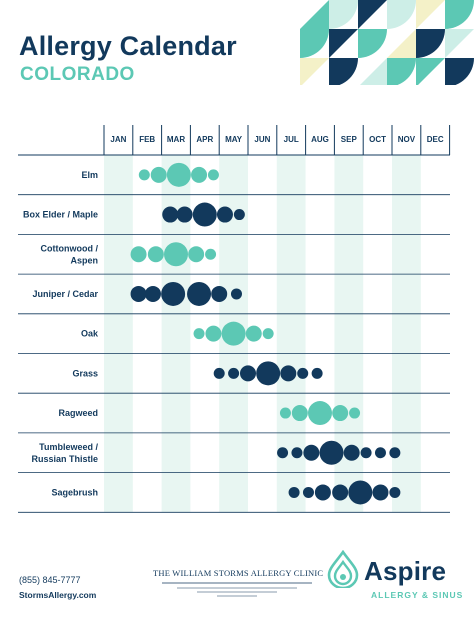 This screenshot has width=474, height=619. I want to click on row-label: Tumbleweed / Russian Thistle, so click(64, 453).